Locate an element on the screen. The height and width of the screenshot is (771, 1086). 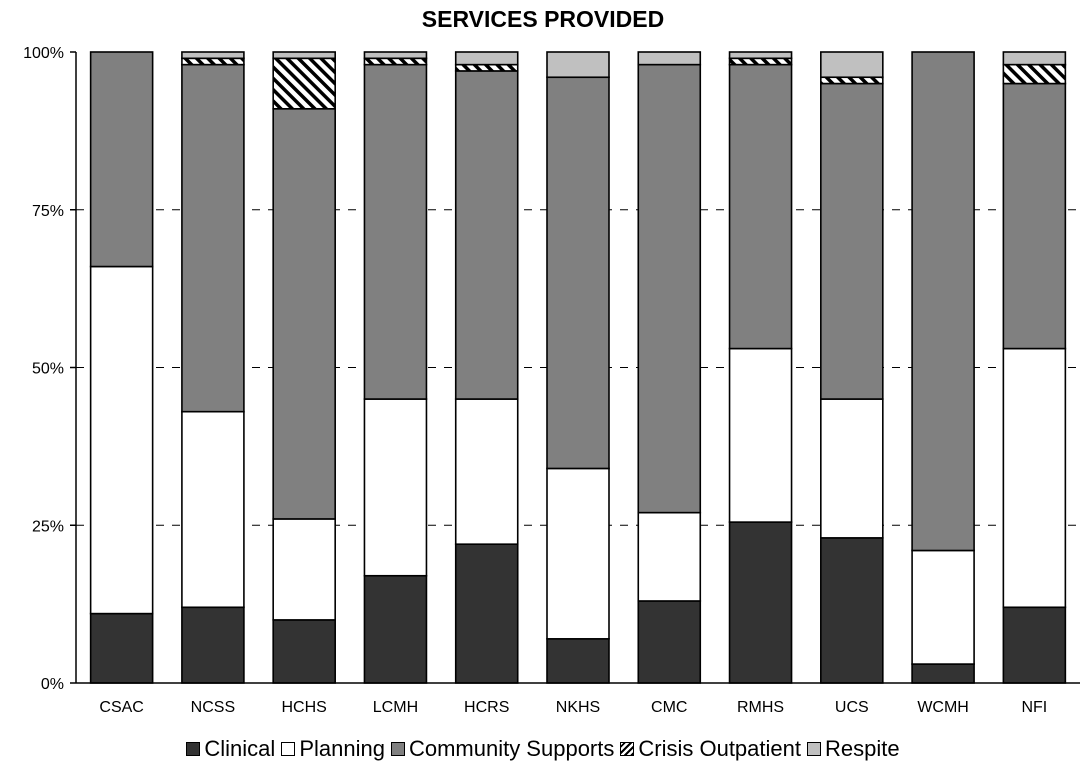
bar-lcmh-crisis-outpatient is located at coordinates (395, 61).